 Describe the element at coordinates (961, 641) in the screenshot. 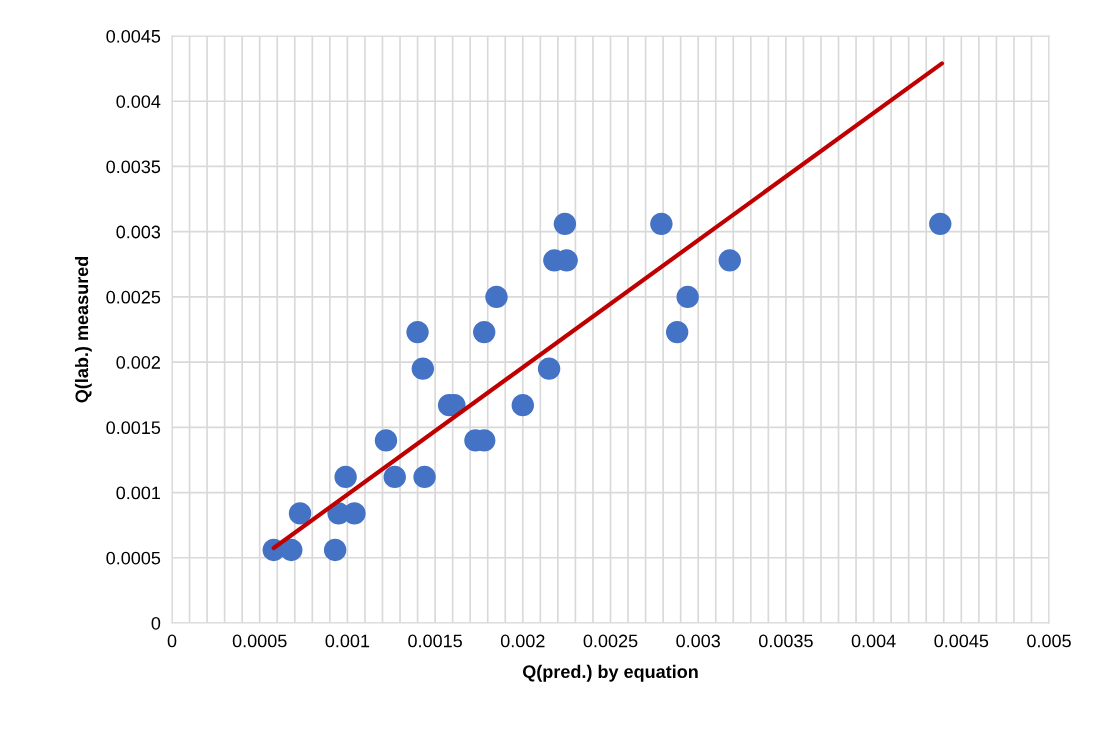

I see `x-tick-label: 0.0045` at that location.